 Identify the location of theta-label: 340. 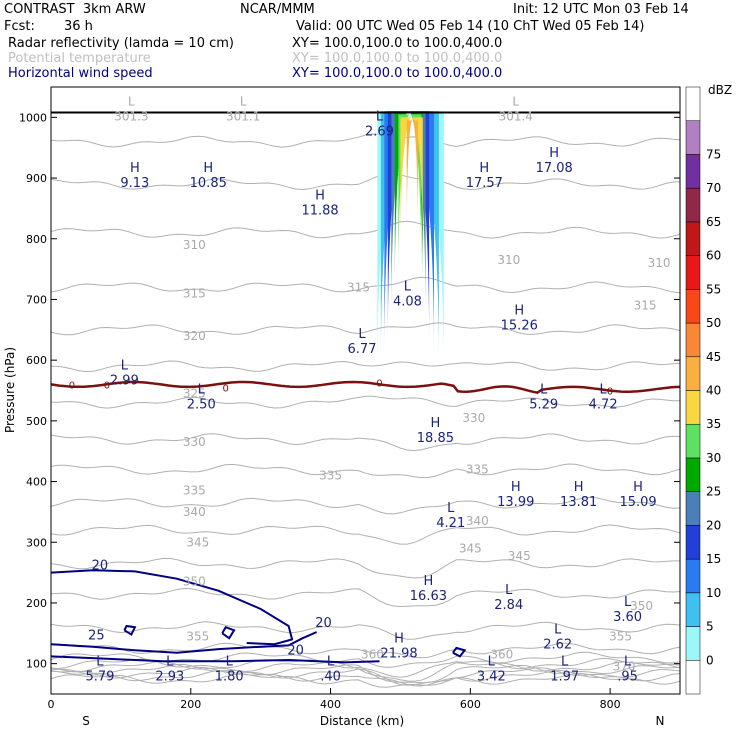
(477, 521).